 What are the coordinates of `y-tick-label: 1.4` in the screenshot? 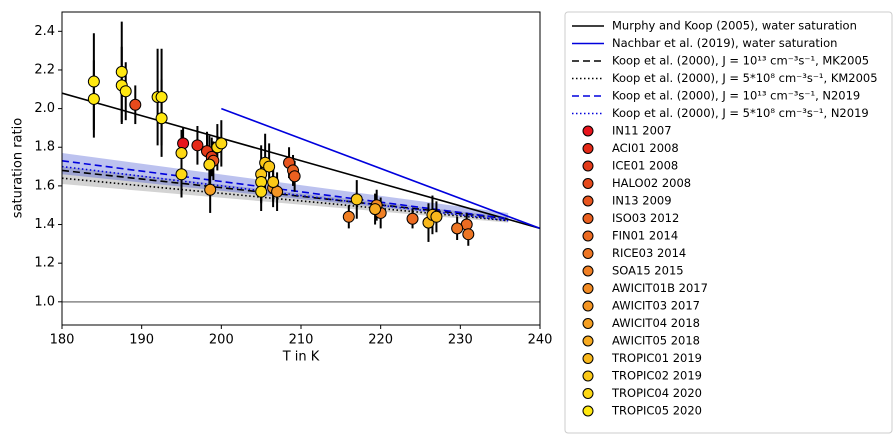 It's located at (44, 224).